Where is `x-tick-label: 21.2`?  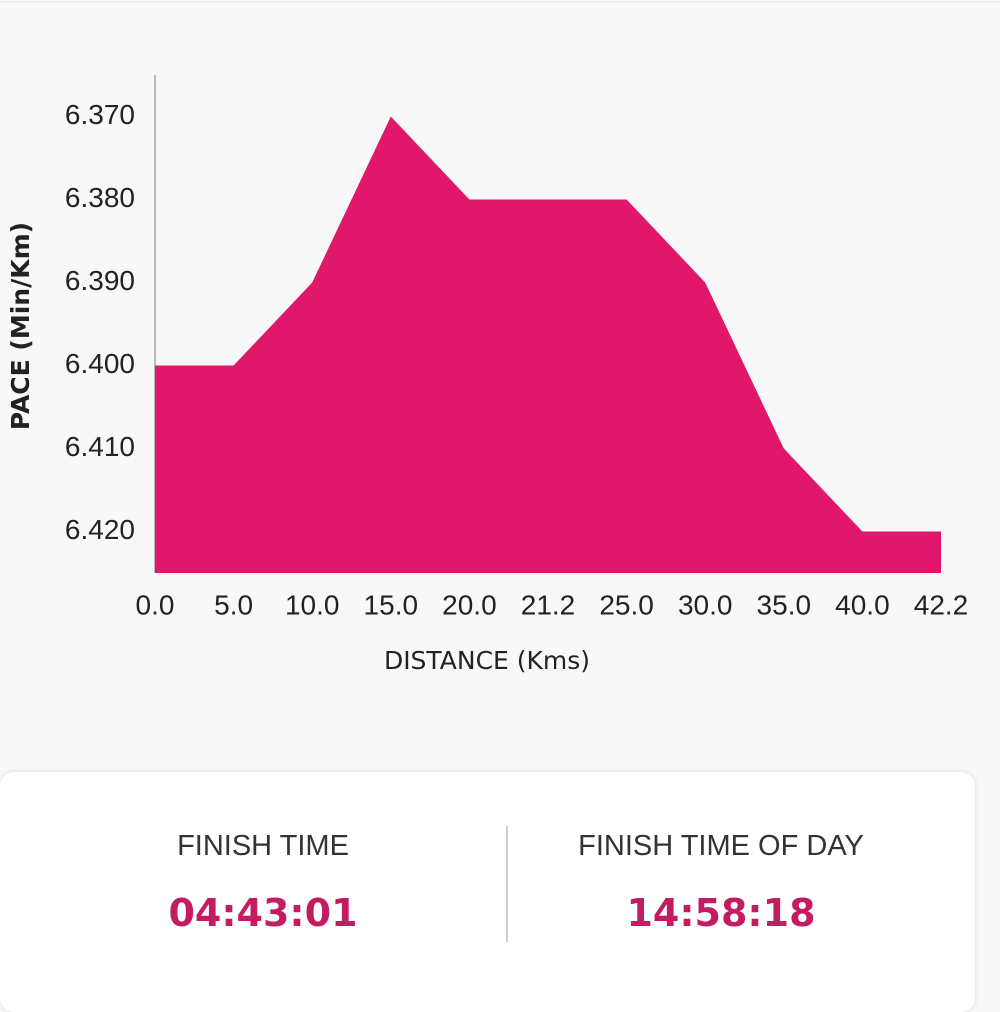 x-tick-label: 21.2 is located at coordinates (548, 604).